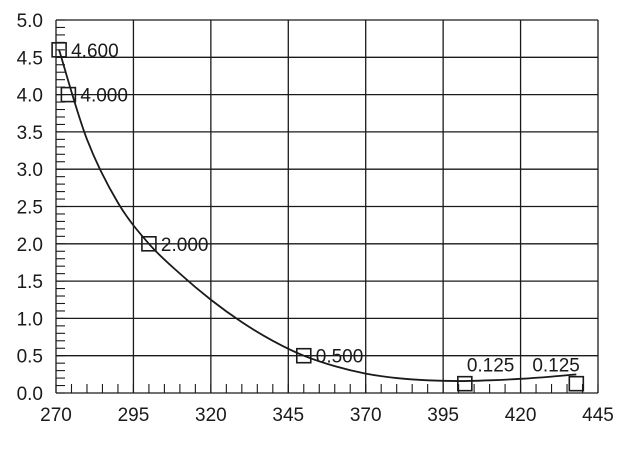  Describe the element at coordinates (327, 415) in the screenshot. I see `x-tick-labels: 270 295 320 345 370 395 420 445` at that location.